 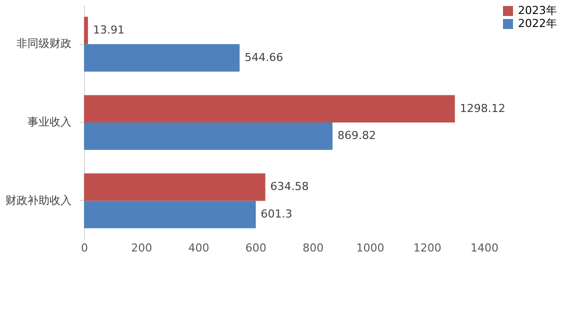 I want to click on data-label: 1298.12, so click(x=483, y=108).